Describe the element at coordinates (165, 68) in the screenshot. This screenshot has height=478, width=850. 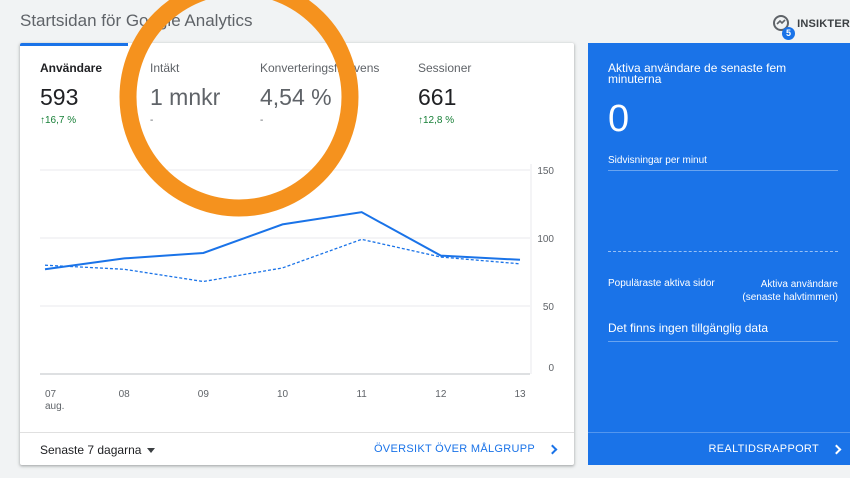
I see `metric-label: Intäkt` at that location.